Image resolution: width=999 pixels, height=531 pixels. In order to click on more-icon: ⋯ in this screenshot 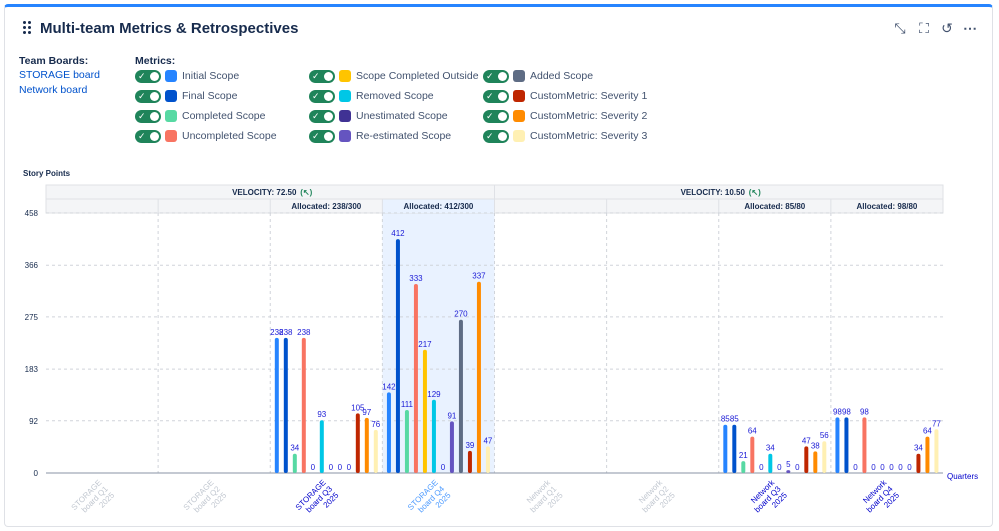, I will do `click(970, 28)`.